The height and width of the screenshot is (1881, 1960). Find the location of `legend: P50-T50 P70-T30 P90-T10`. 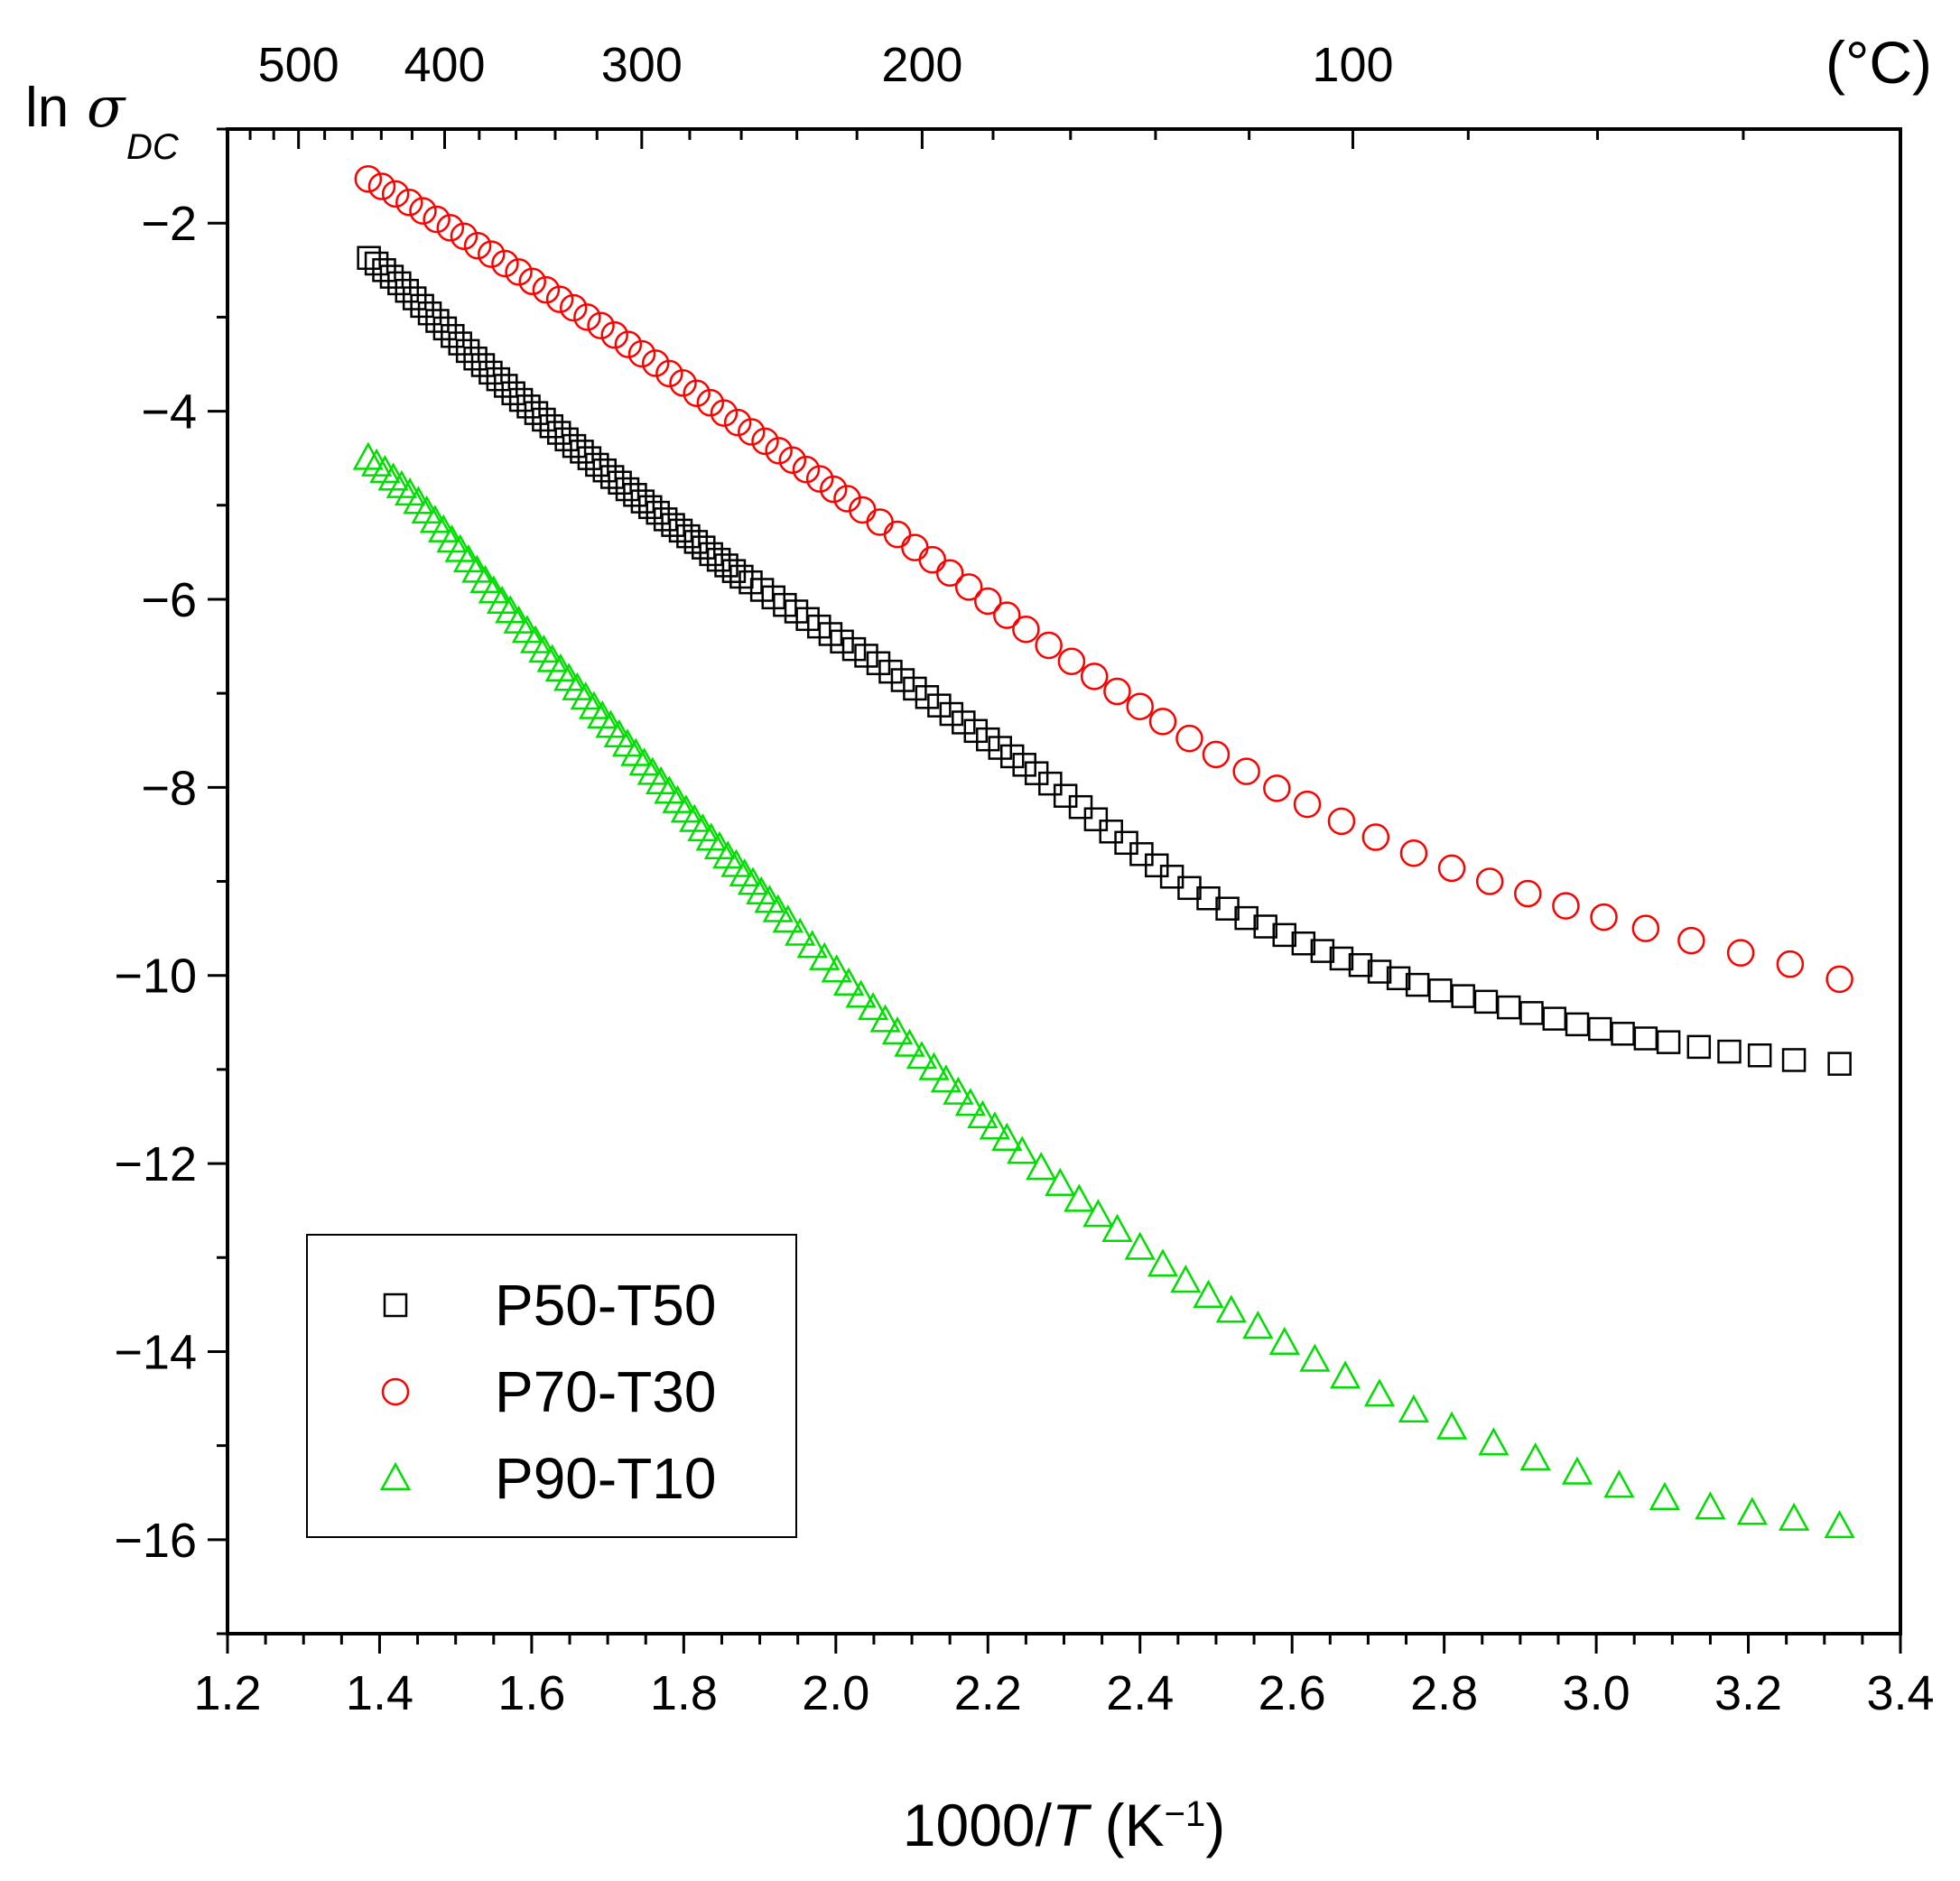

legend: P50-T50 P70-T30 P90-T10 is located at coordinates (551, 1386).